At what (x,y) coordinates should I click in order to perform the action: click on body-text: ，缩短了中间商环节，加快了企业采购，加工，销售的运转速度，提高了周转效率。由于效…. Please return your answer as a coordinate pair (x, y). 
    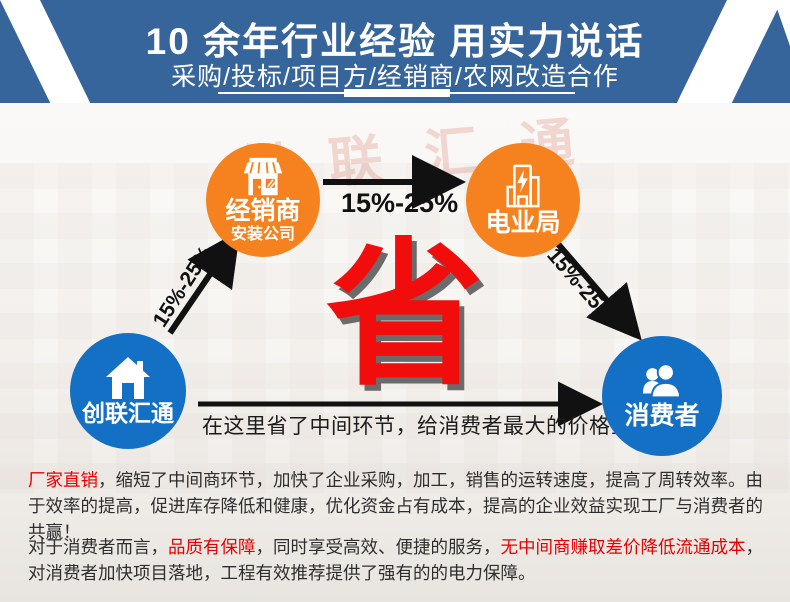
    Looking at the image, I should click on (395, 506).